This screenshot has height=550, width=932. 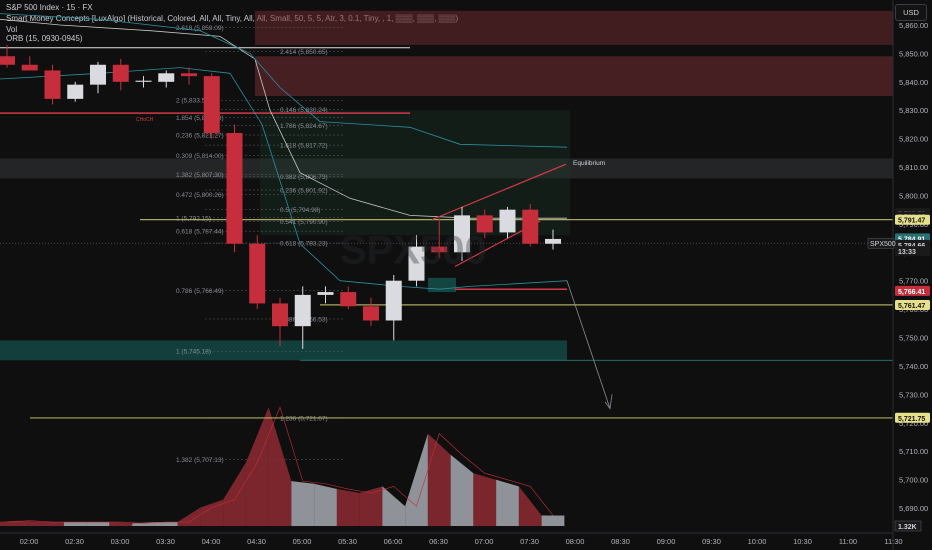 I want to click on fib-label: 0.618 (5,783.23), so click(x=304, y=244).